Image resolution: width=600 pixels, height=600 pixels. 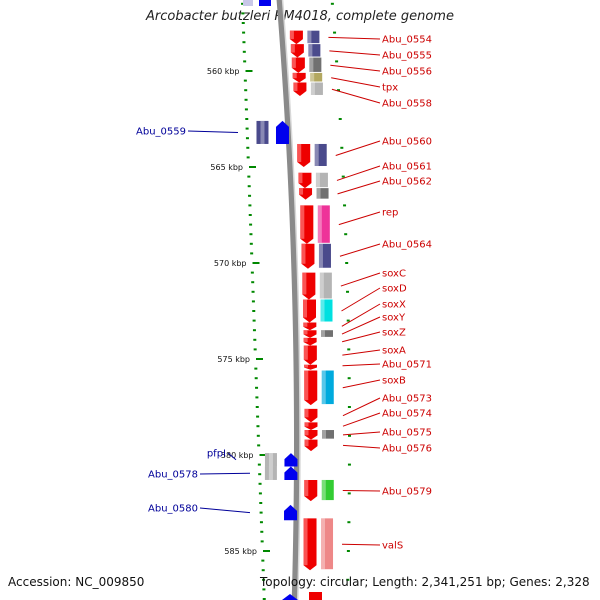 I want to click on gene-label: Abu_0580, so click(x=173, y=509).